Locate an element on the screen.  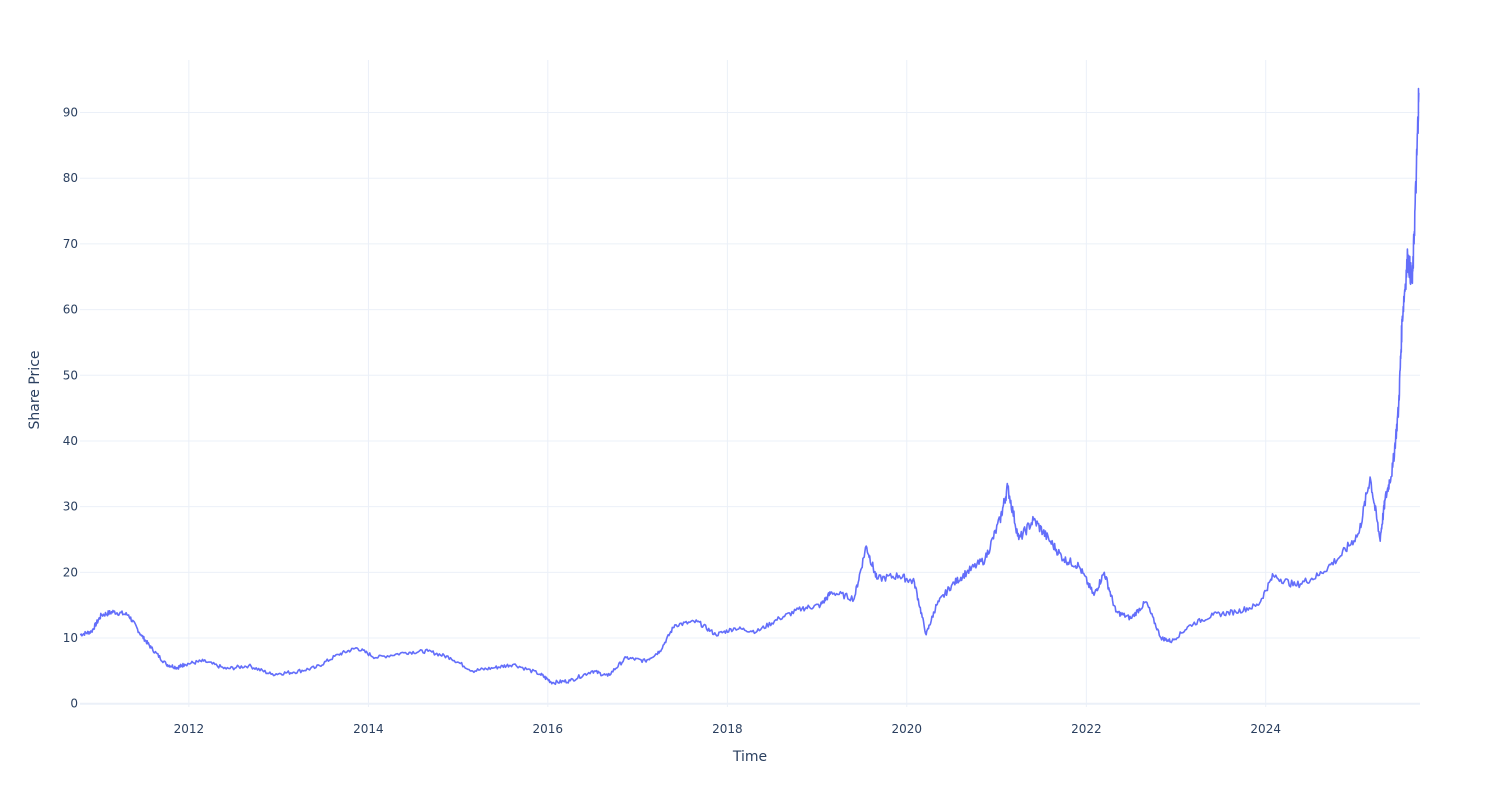
y-tick-label: 30 is located at coordinates (70, 507).